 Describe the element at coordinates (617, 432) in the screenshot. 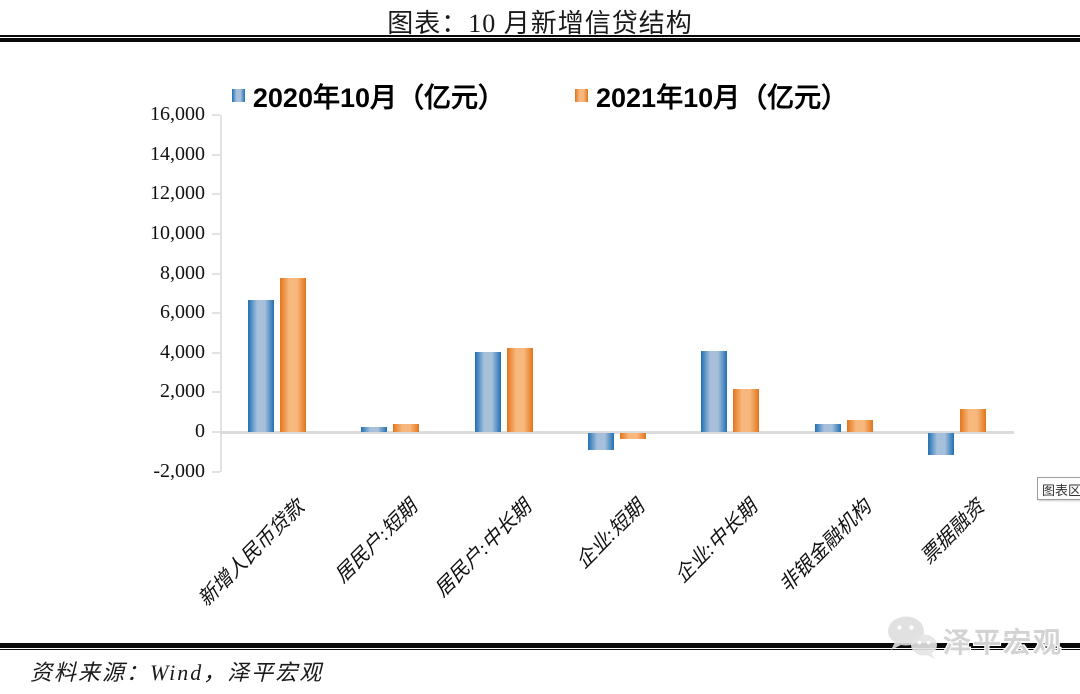

I see `x-axis-baseline` at that location.